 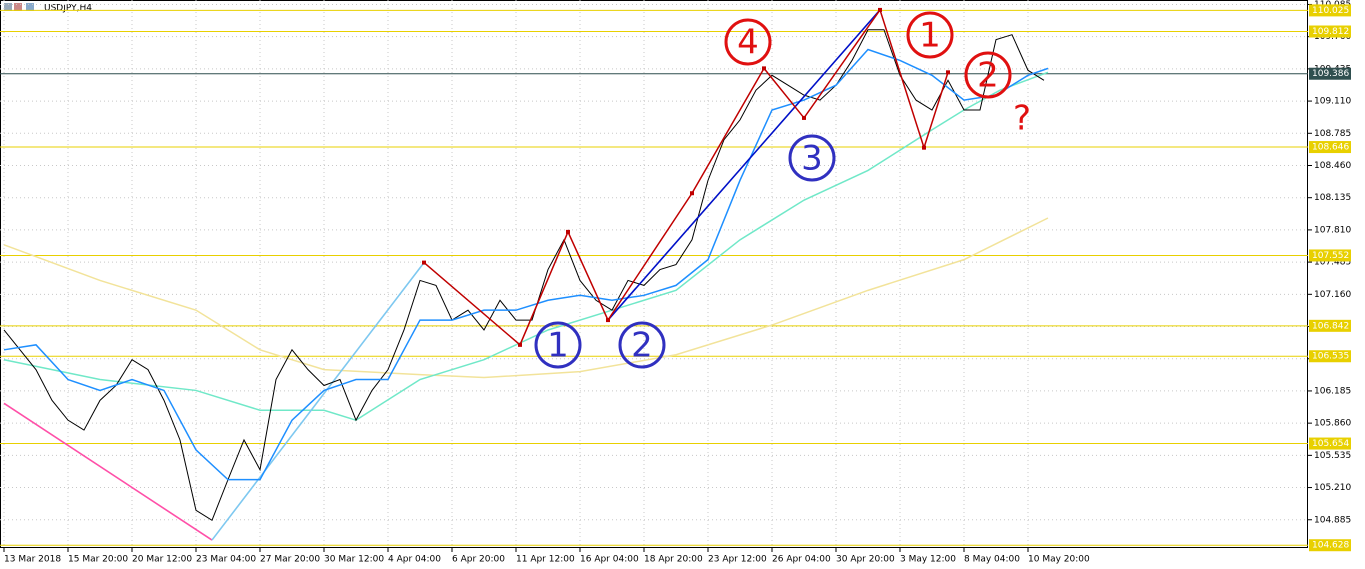 I want to click on x-tick-label: 23 Mar 04:00, so click(x=226, y=560).